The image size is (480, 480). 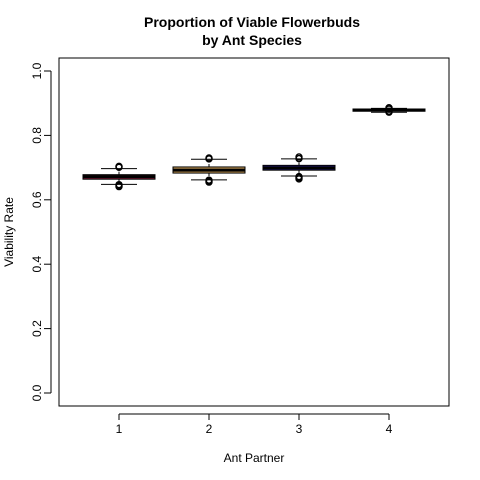 I want to click on x-tick-label: 3, so click(x=299, y=429).